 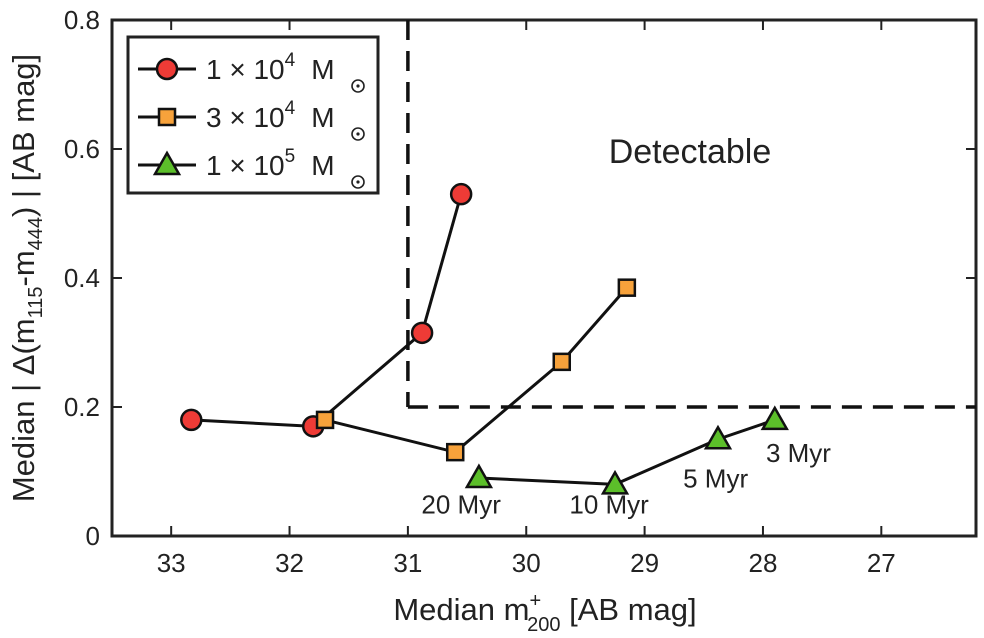 What do you see at coordinates (171, 563) in the screenshot?
I see `x-tick-label: 33` at bounding box center [171, 563].